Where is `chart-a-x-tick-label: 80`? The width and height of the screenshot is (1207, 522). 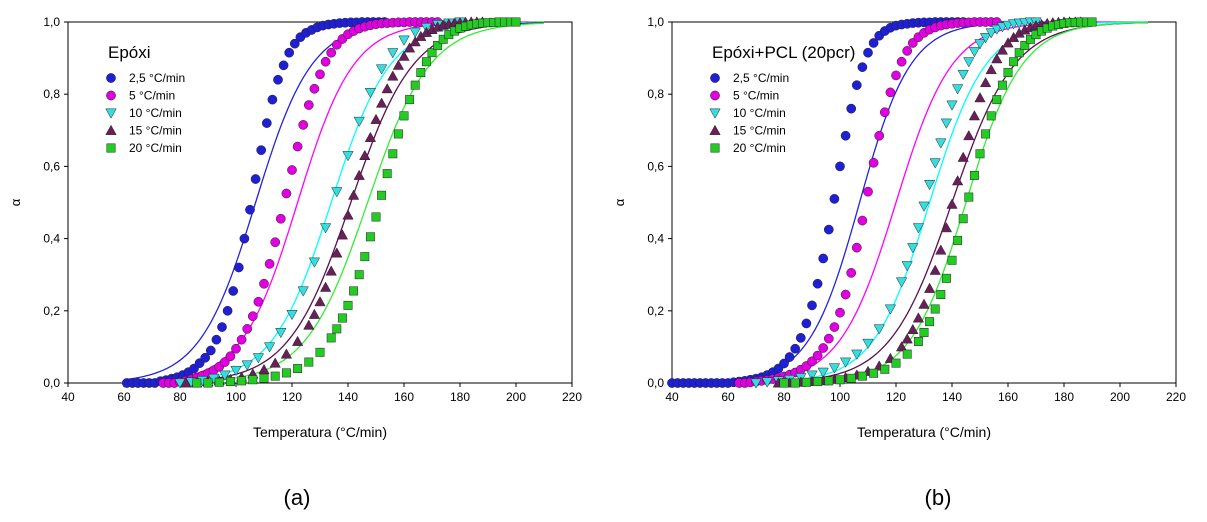 chart-a-x-tick-label: 80 is located at coordinates (180, 397).